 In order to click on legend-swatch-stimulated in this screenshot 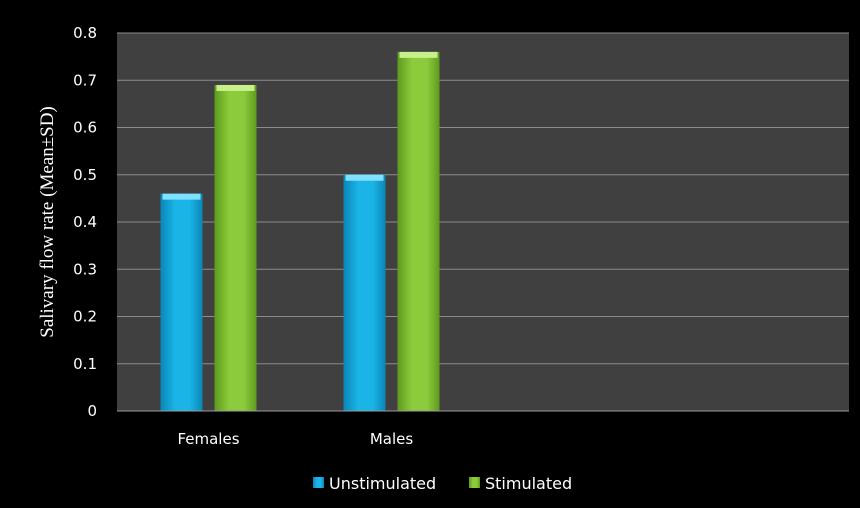, I will do `click(474, 482)`.